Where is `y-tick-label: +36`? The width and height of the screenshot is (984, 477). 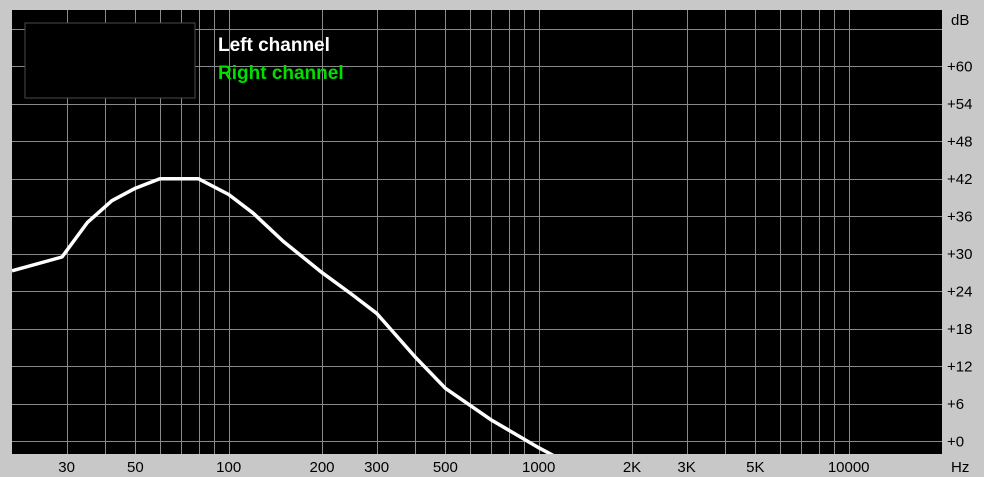
y-tick-label: +36 is located at coordinates (959, 216).